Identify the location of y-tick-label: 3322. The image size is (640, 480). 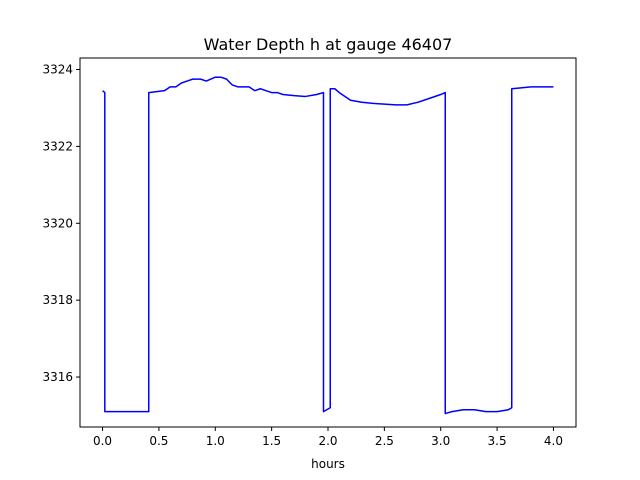
(57, 146).